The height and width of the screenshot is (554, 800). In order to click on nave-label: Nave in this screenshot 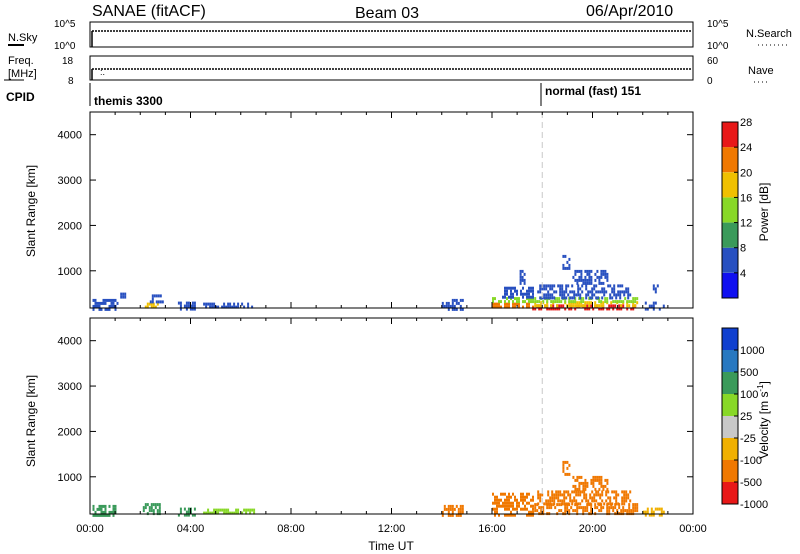, I will do `click(761, 71)`.